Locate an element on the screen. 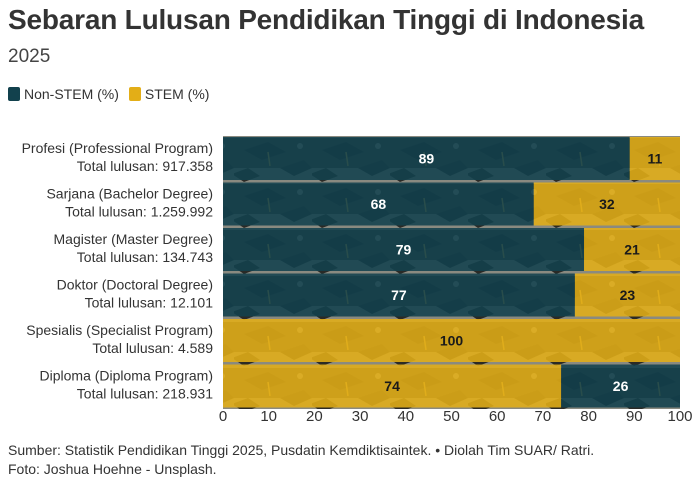 This screenshot has height=480, width=700. x-tick-label-10: 10 is located at coordinates (268, 416).